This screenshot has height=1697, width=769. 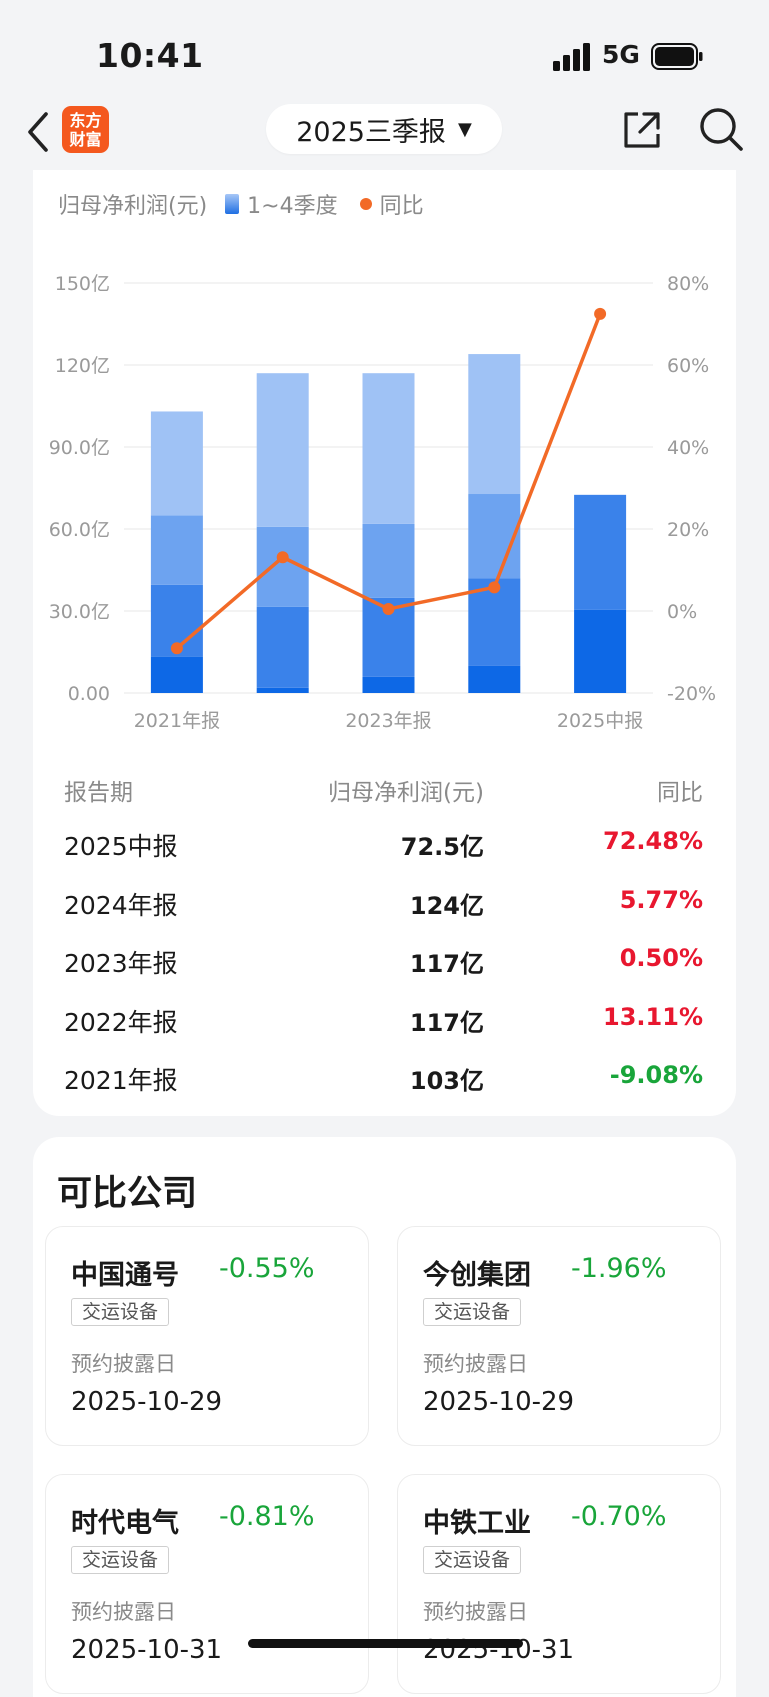 What do you see at coordinates (401, 206) in the screenshot?
I see `legend-line: 同比` at bounding box center [401, 206].